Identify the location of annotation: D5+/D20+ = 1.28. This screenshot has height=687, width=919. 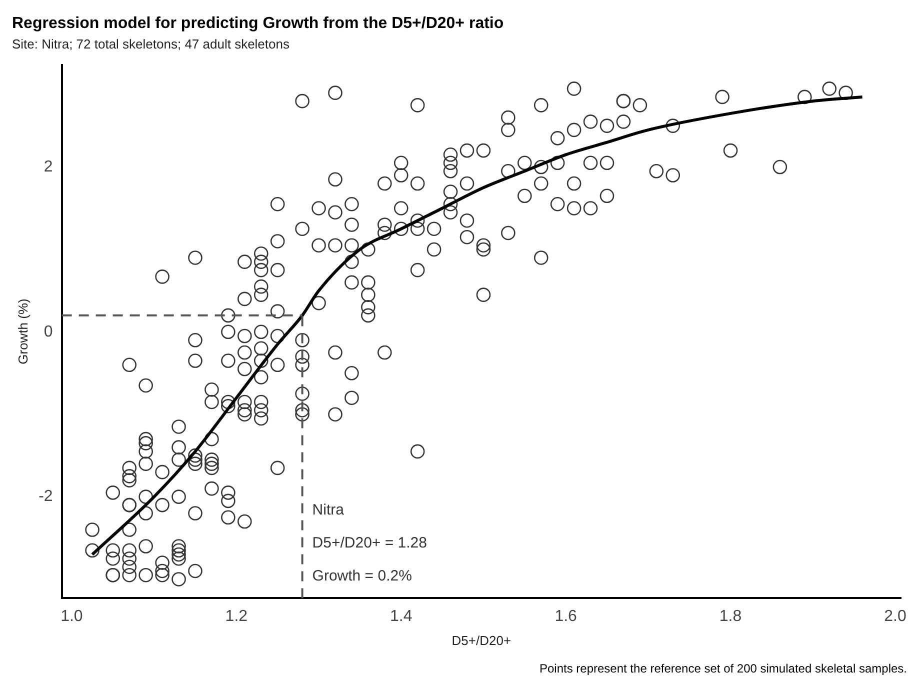
(369, 543).